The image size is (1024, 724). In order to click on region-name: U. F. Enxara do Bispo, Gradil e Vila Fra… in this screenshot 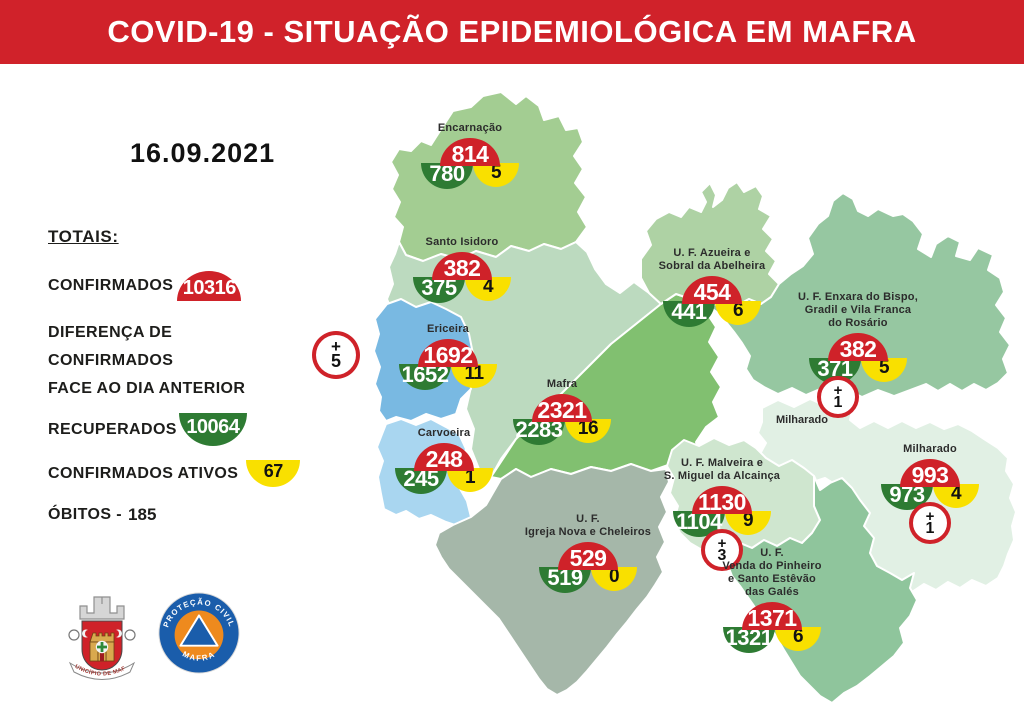, I will do `click(858, 310)`.